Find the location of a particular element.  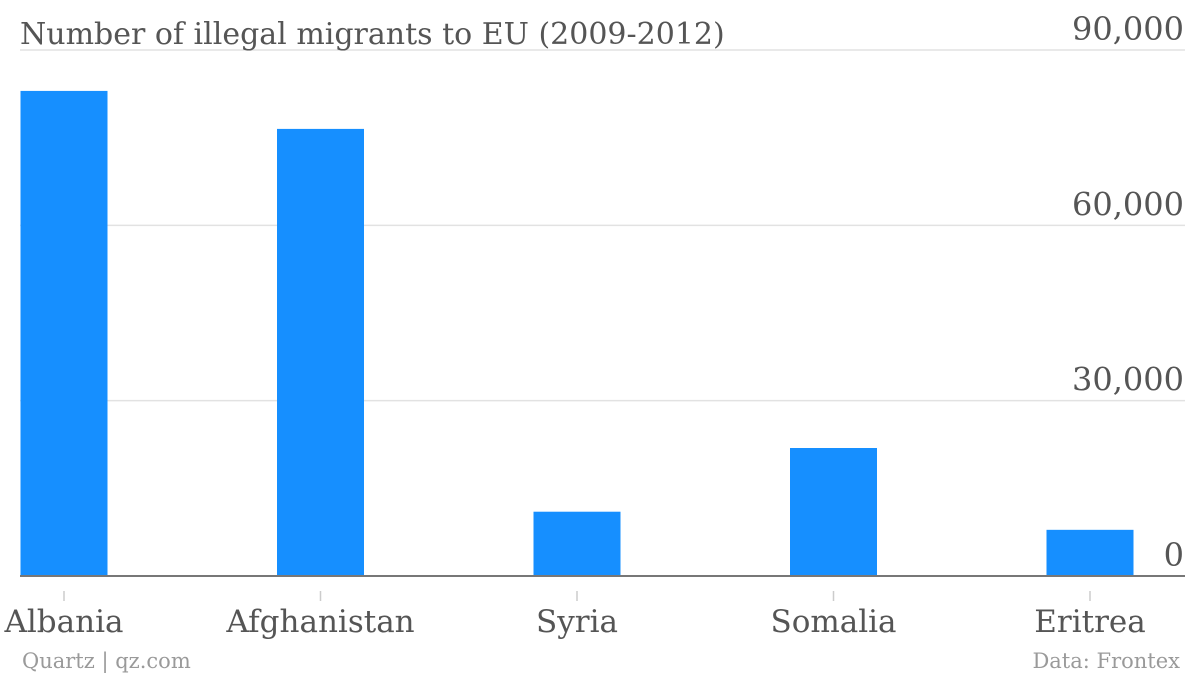

x-label-afghanistan: Afghanistan is located at coordinates (319, 622).